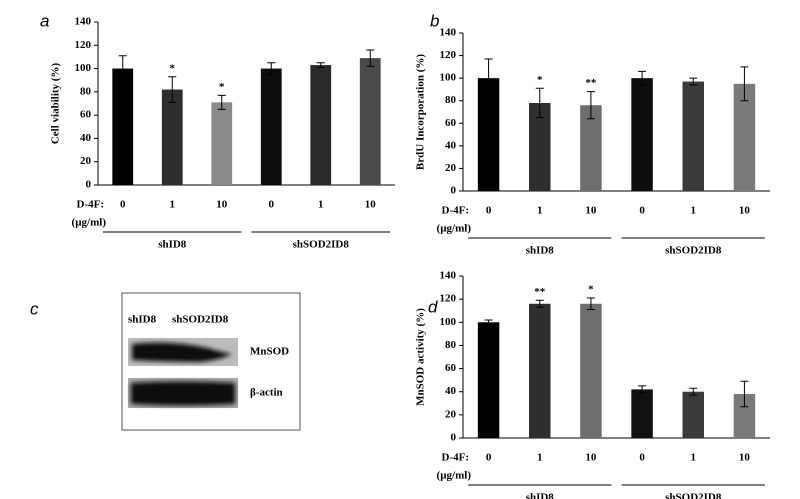  Describe the element at coordinates (200, 320) in the screenshot. I see `lane-label: shSOD2ID8` at that location.